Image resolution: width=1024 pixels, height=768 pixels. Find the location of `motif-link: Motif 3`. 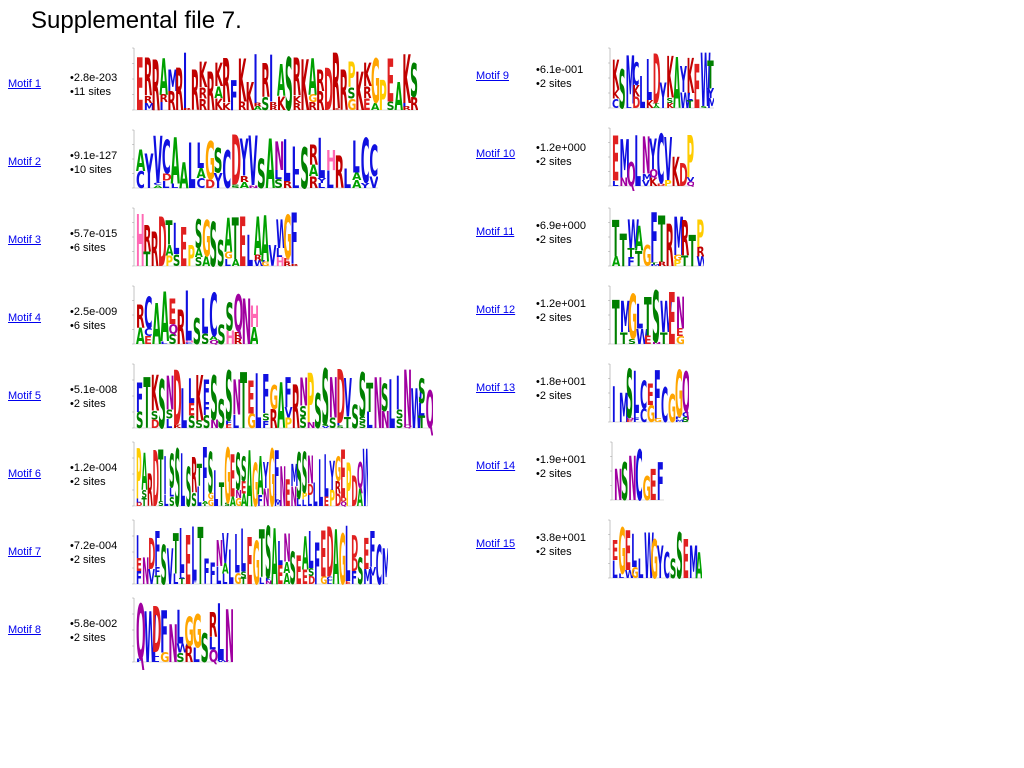

motif-link: Motif 3 is located at coordinates (25, 240).